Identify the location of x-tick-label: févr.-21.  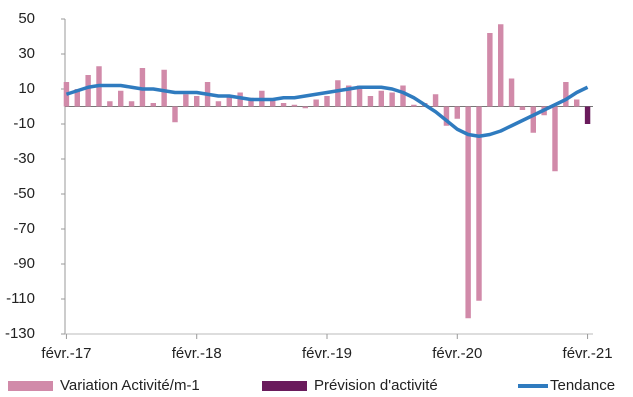
(588, 353).